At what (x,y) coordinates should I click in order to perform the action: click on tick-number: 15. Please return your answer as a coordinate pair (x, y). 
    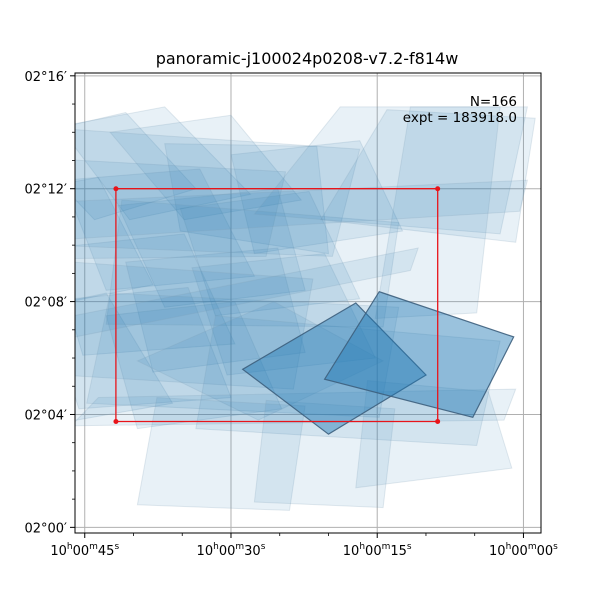
    Looking at the image, I should click on (398, 551).